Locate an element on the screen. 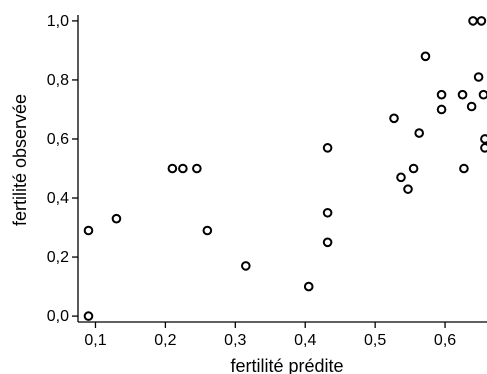 This screenshot has width=487, height=374. y-tick-label: 0,6 is located at coordinates (58, 139).